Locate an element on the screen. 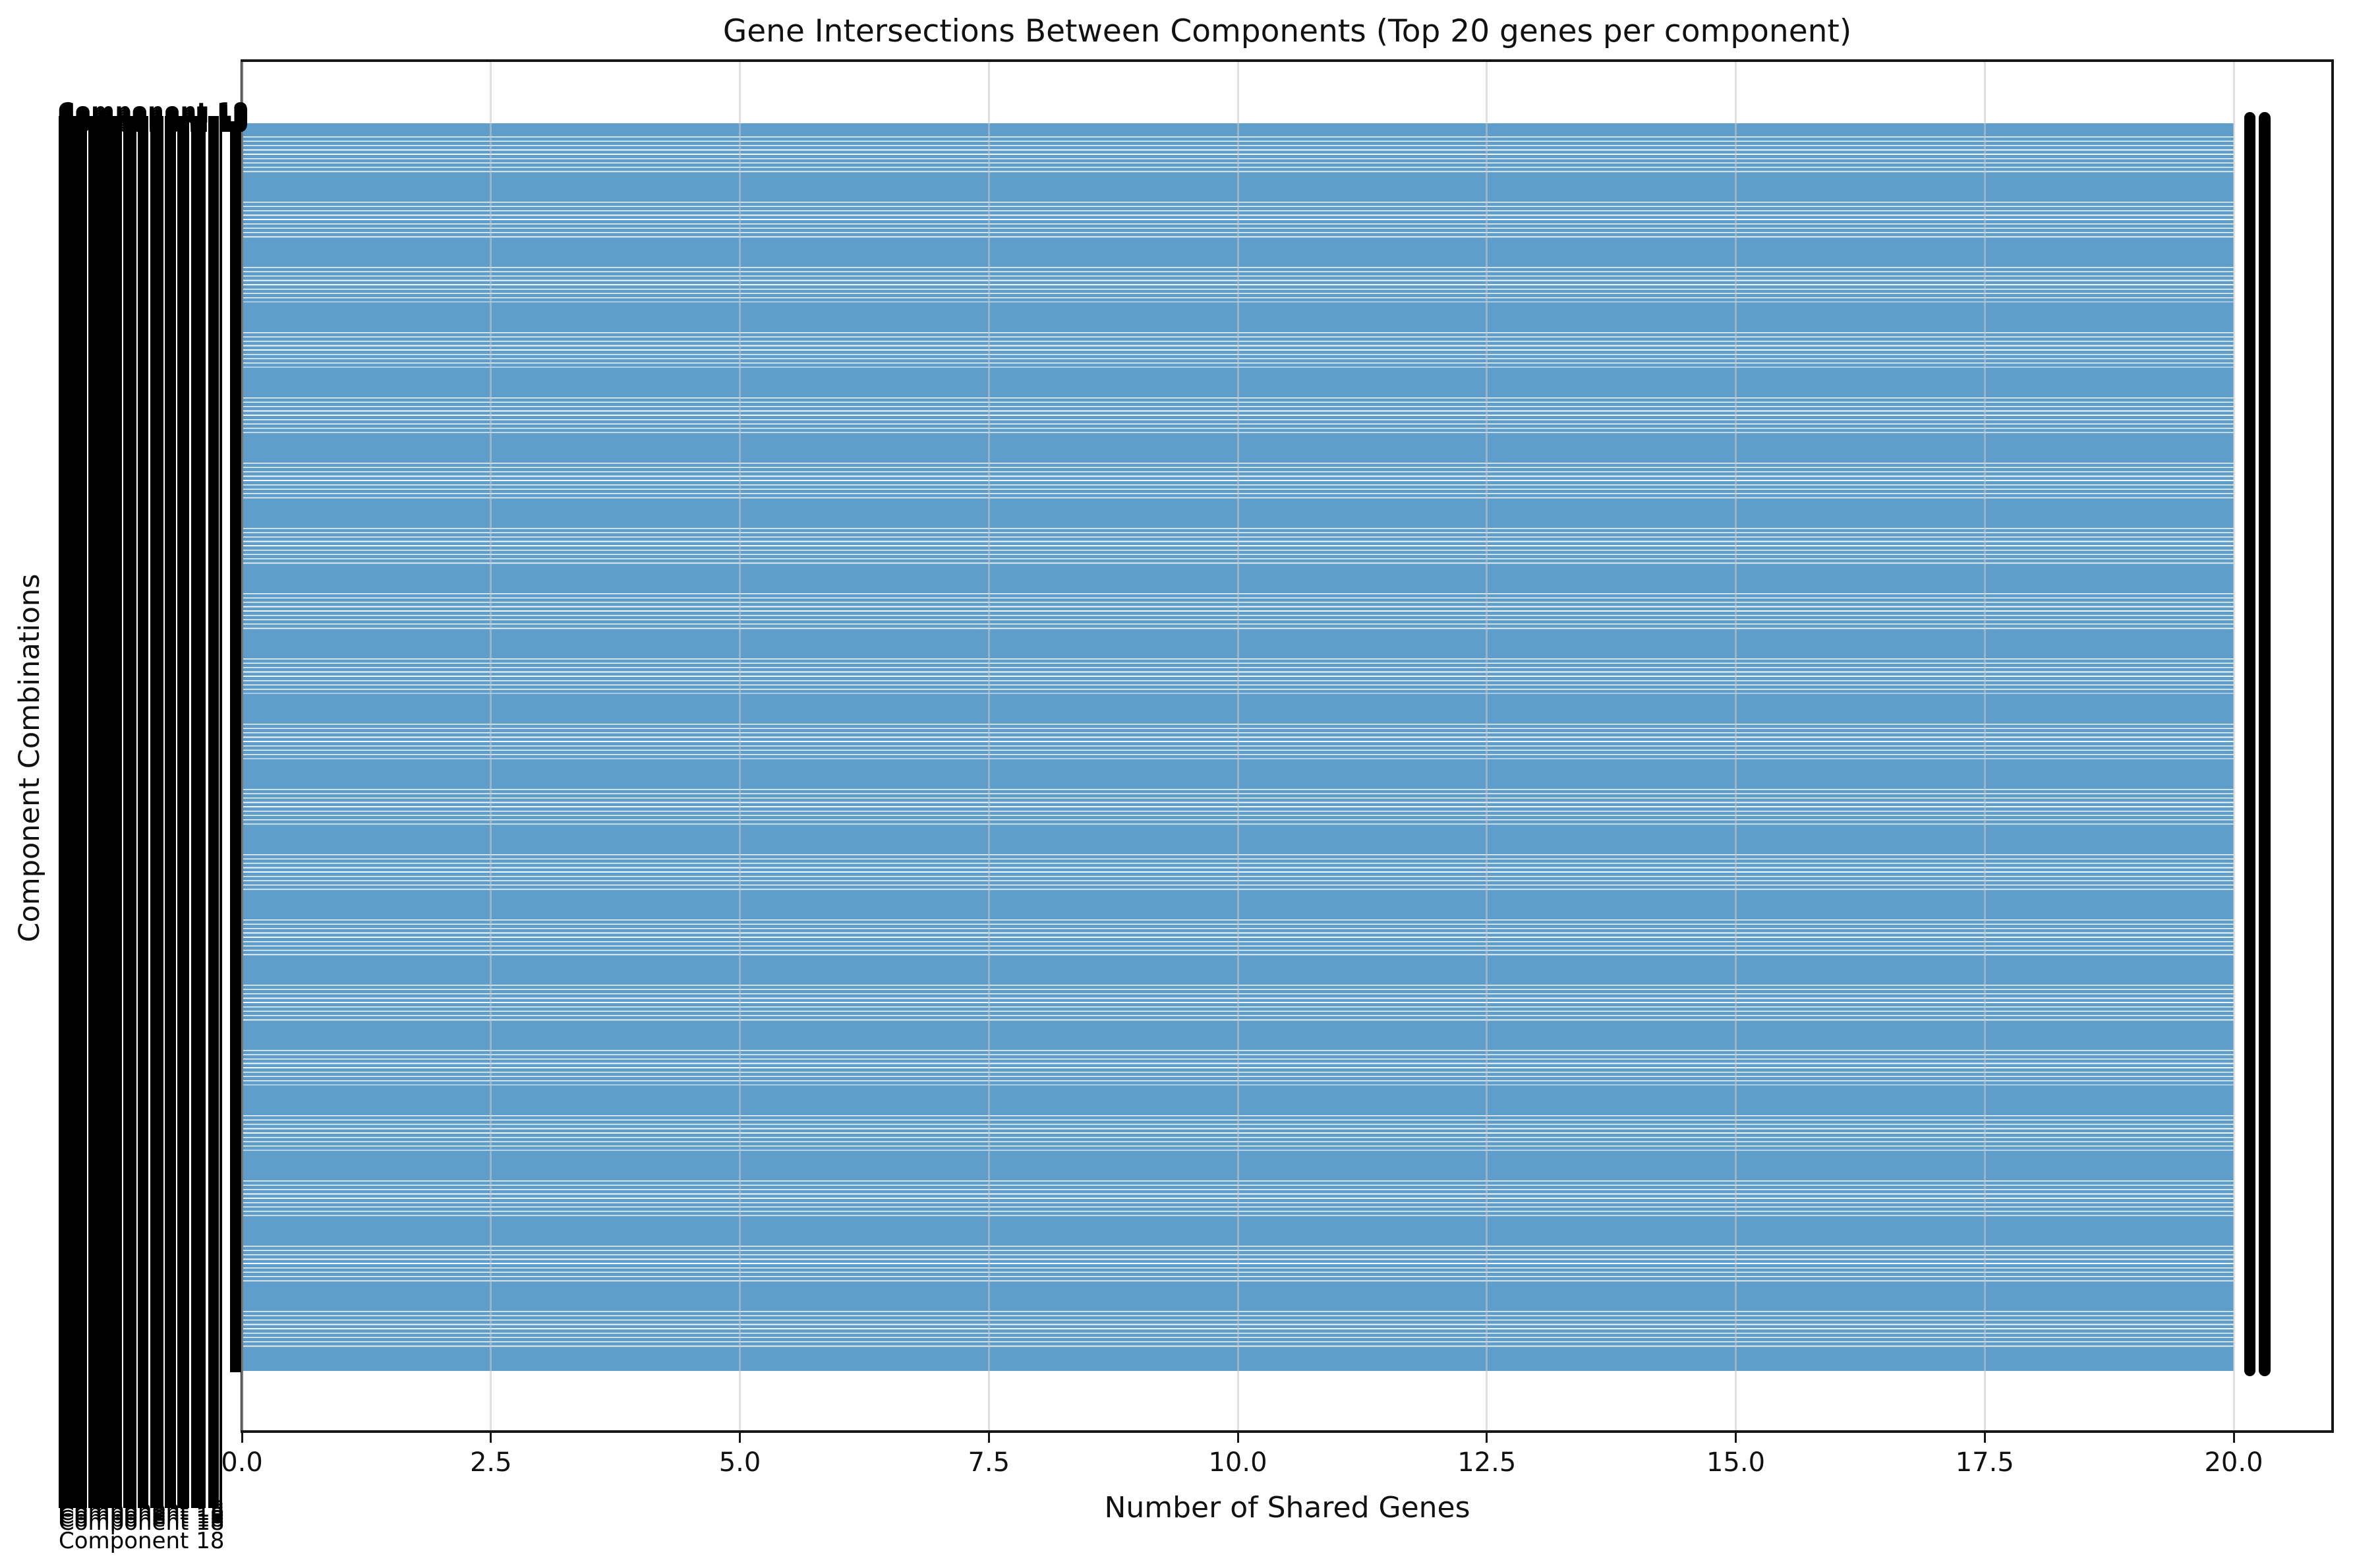 Image resolution: width=2353 pixels, height=1568 pixels. x-tick-label: 17.5 is located at coordinates (1985, 1462).